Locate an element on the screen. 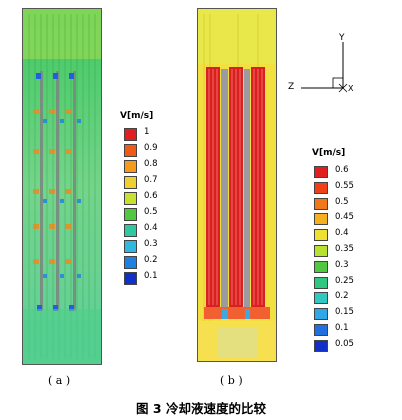 The image size is (402, 420). legend-a-tick-label: 0.8 is located at coordinates (151, 164).